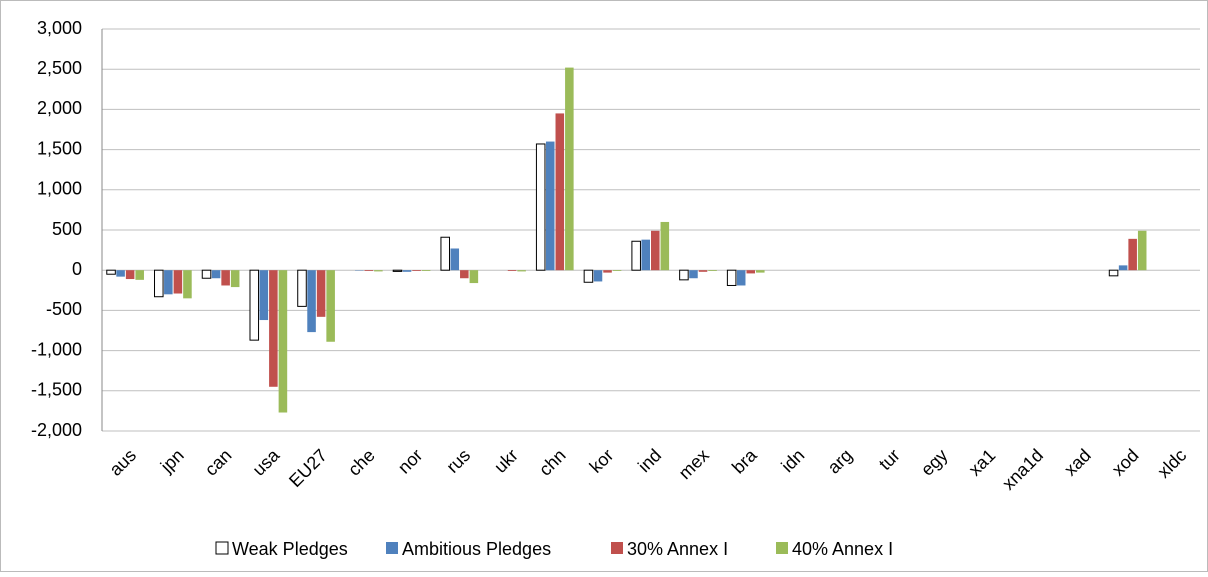 Image resolution: width=1208 pixels, height=577 pixels. What do you see at coordinates (59, 148) in the screenshot?
I see `y-tick-label: 1,500` at bounding box center [59, 148].